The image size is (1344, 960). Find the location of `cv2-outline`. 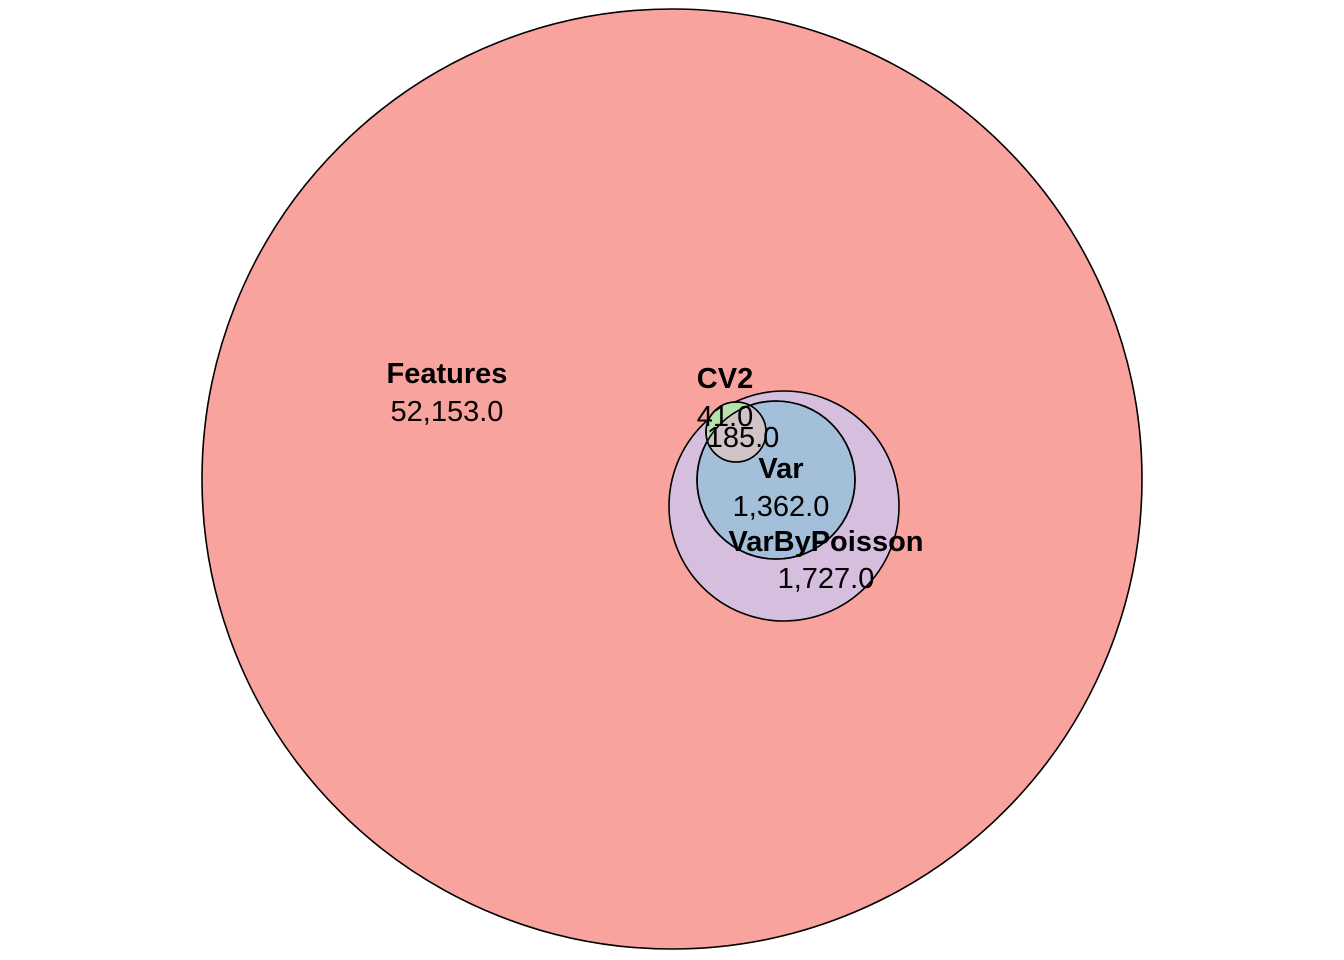

cv2-outline is located at coordinates (736, 432).